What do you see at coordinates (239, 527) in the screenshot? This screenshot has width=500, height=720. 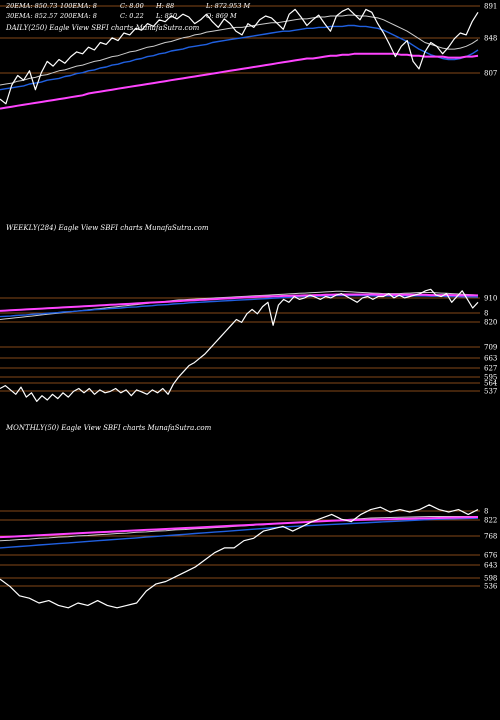 I see `panel2-ema100-line` at bounding box center [239, 527].